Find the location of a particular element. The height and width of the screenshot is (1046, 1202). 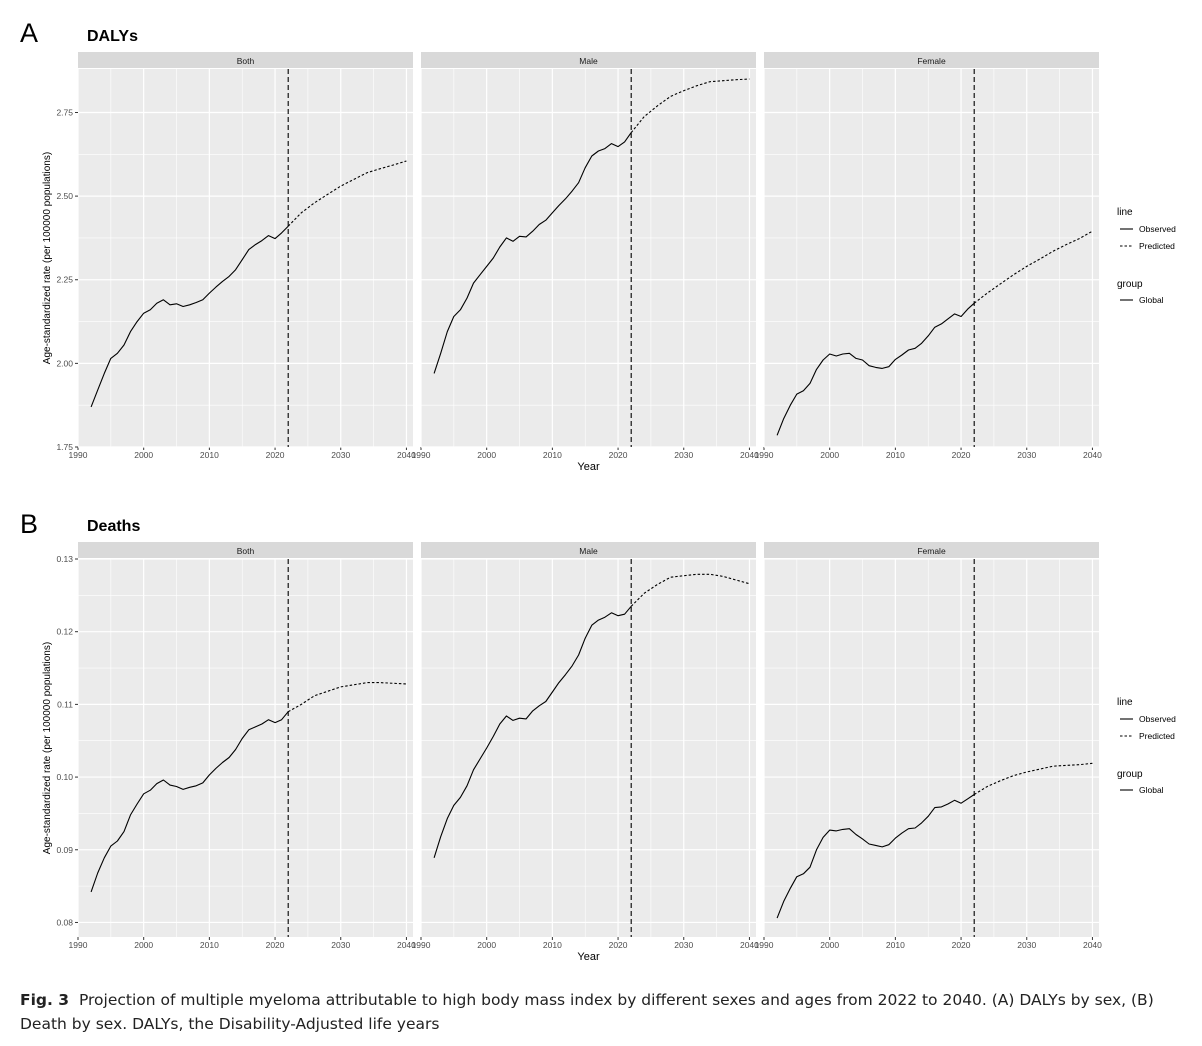

panel-letter: A is located at coordinates (29, 33).